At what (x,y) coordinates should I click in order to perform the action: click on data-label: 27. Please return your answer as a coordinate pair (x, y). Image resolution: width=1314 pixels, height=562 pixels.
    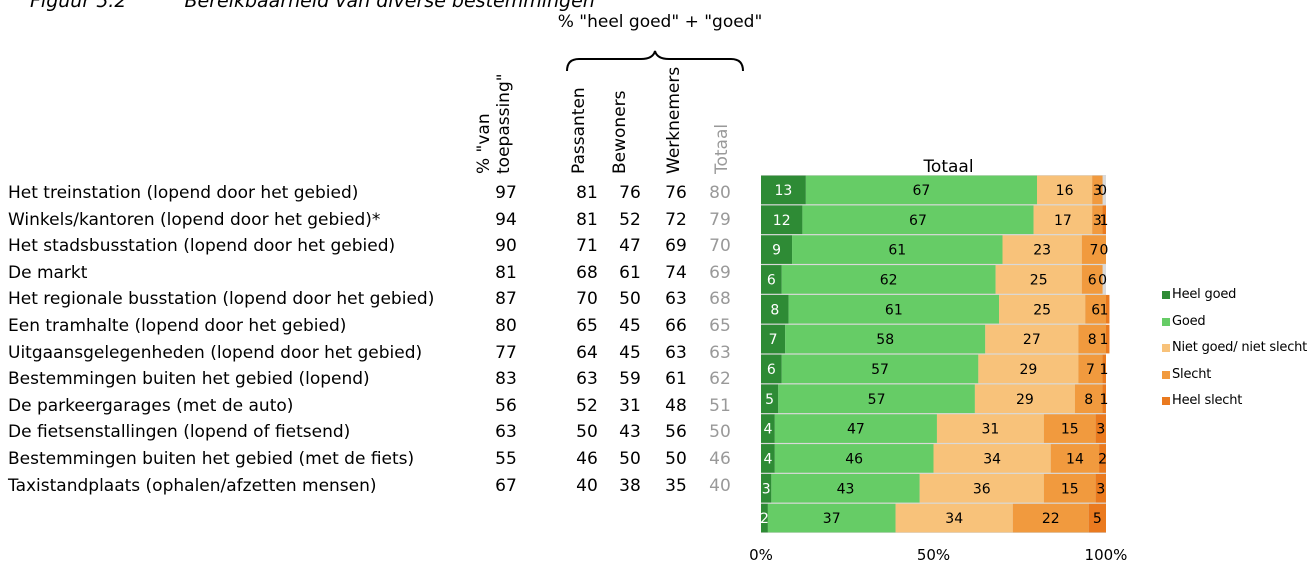
    Looking at the image, I should click on (1032, 340).